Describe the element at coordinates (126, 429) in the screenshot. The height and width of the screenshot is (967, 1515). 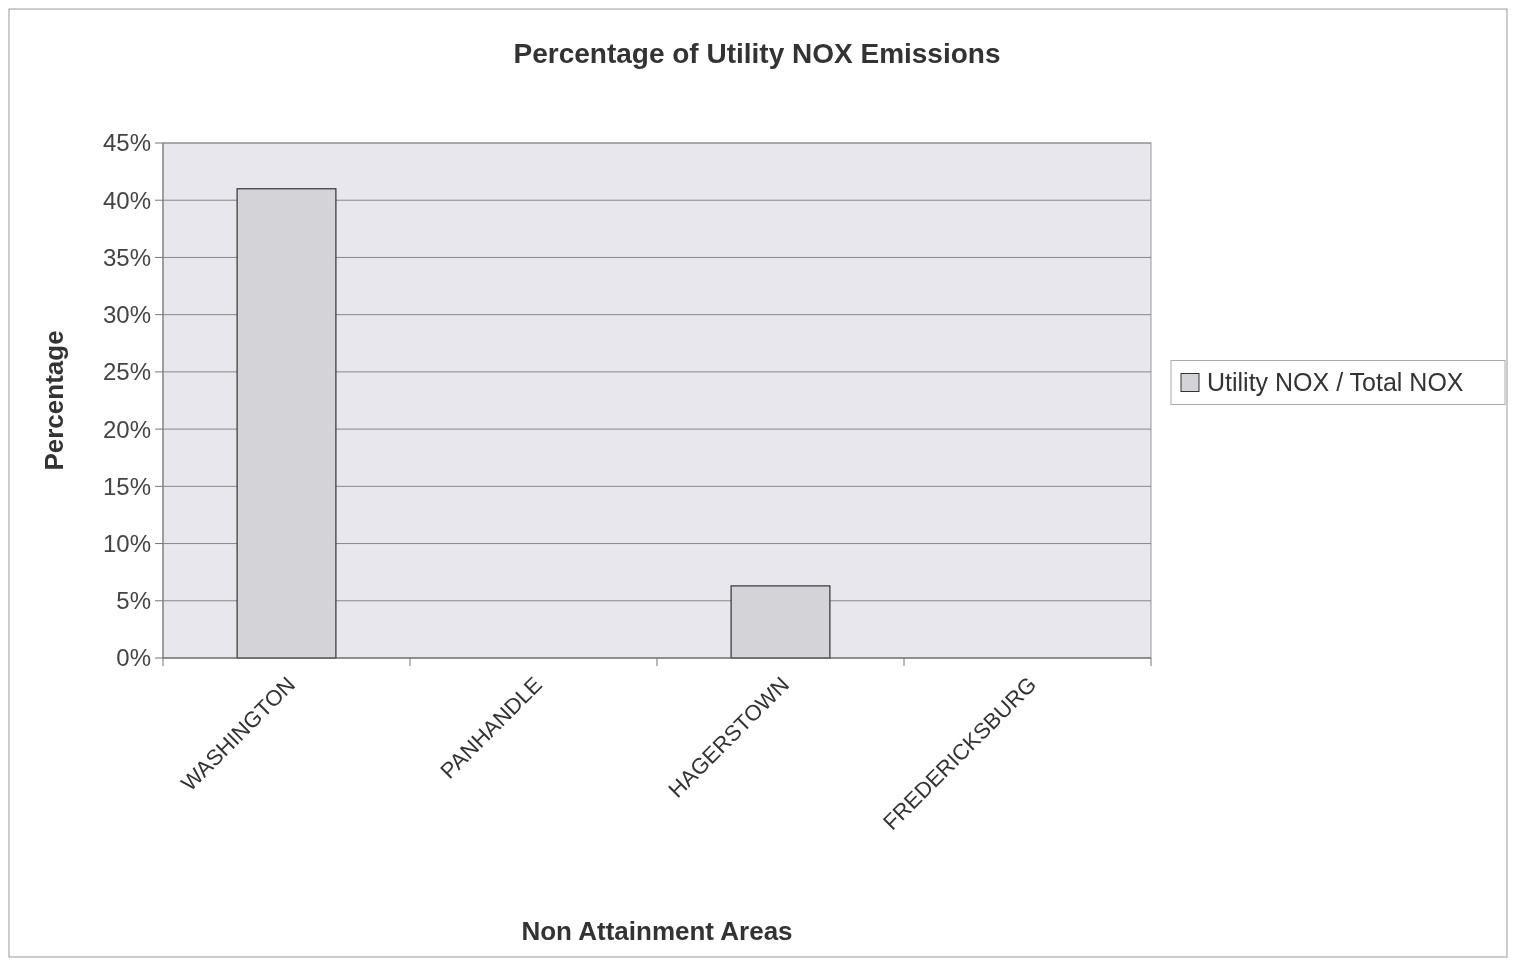
I see `y-tick-label: 20%` at that location.